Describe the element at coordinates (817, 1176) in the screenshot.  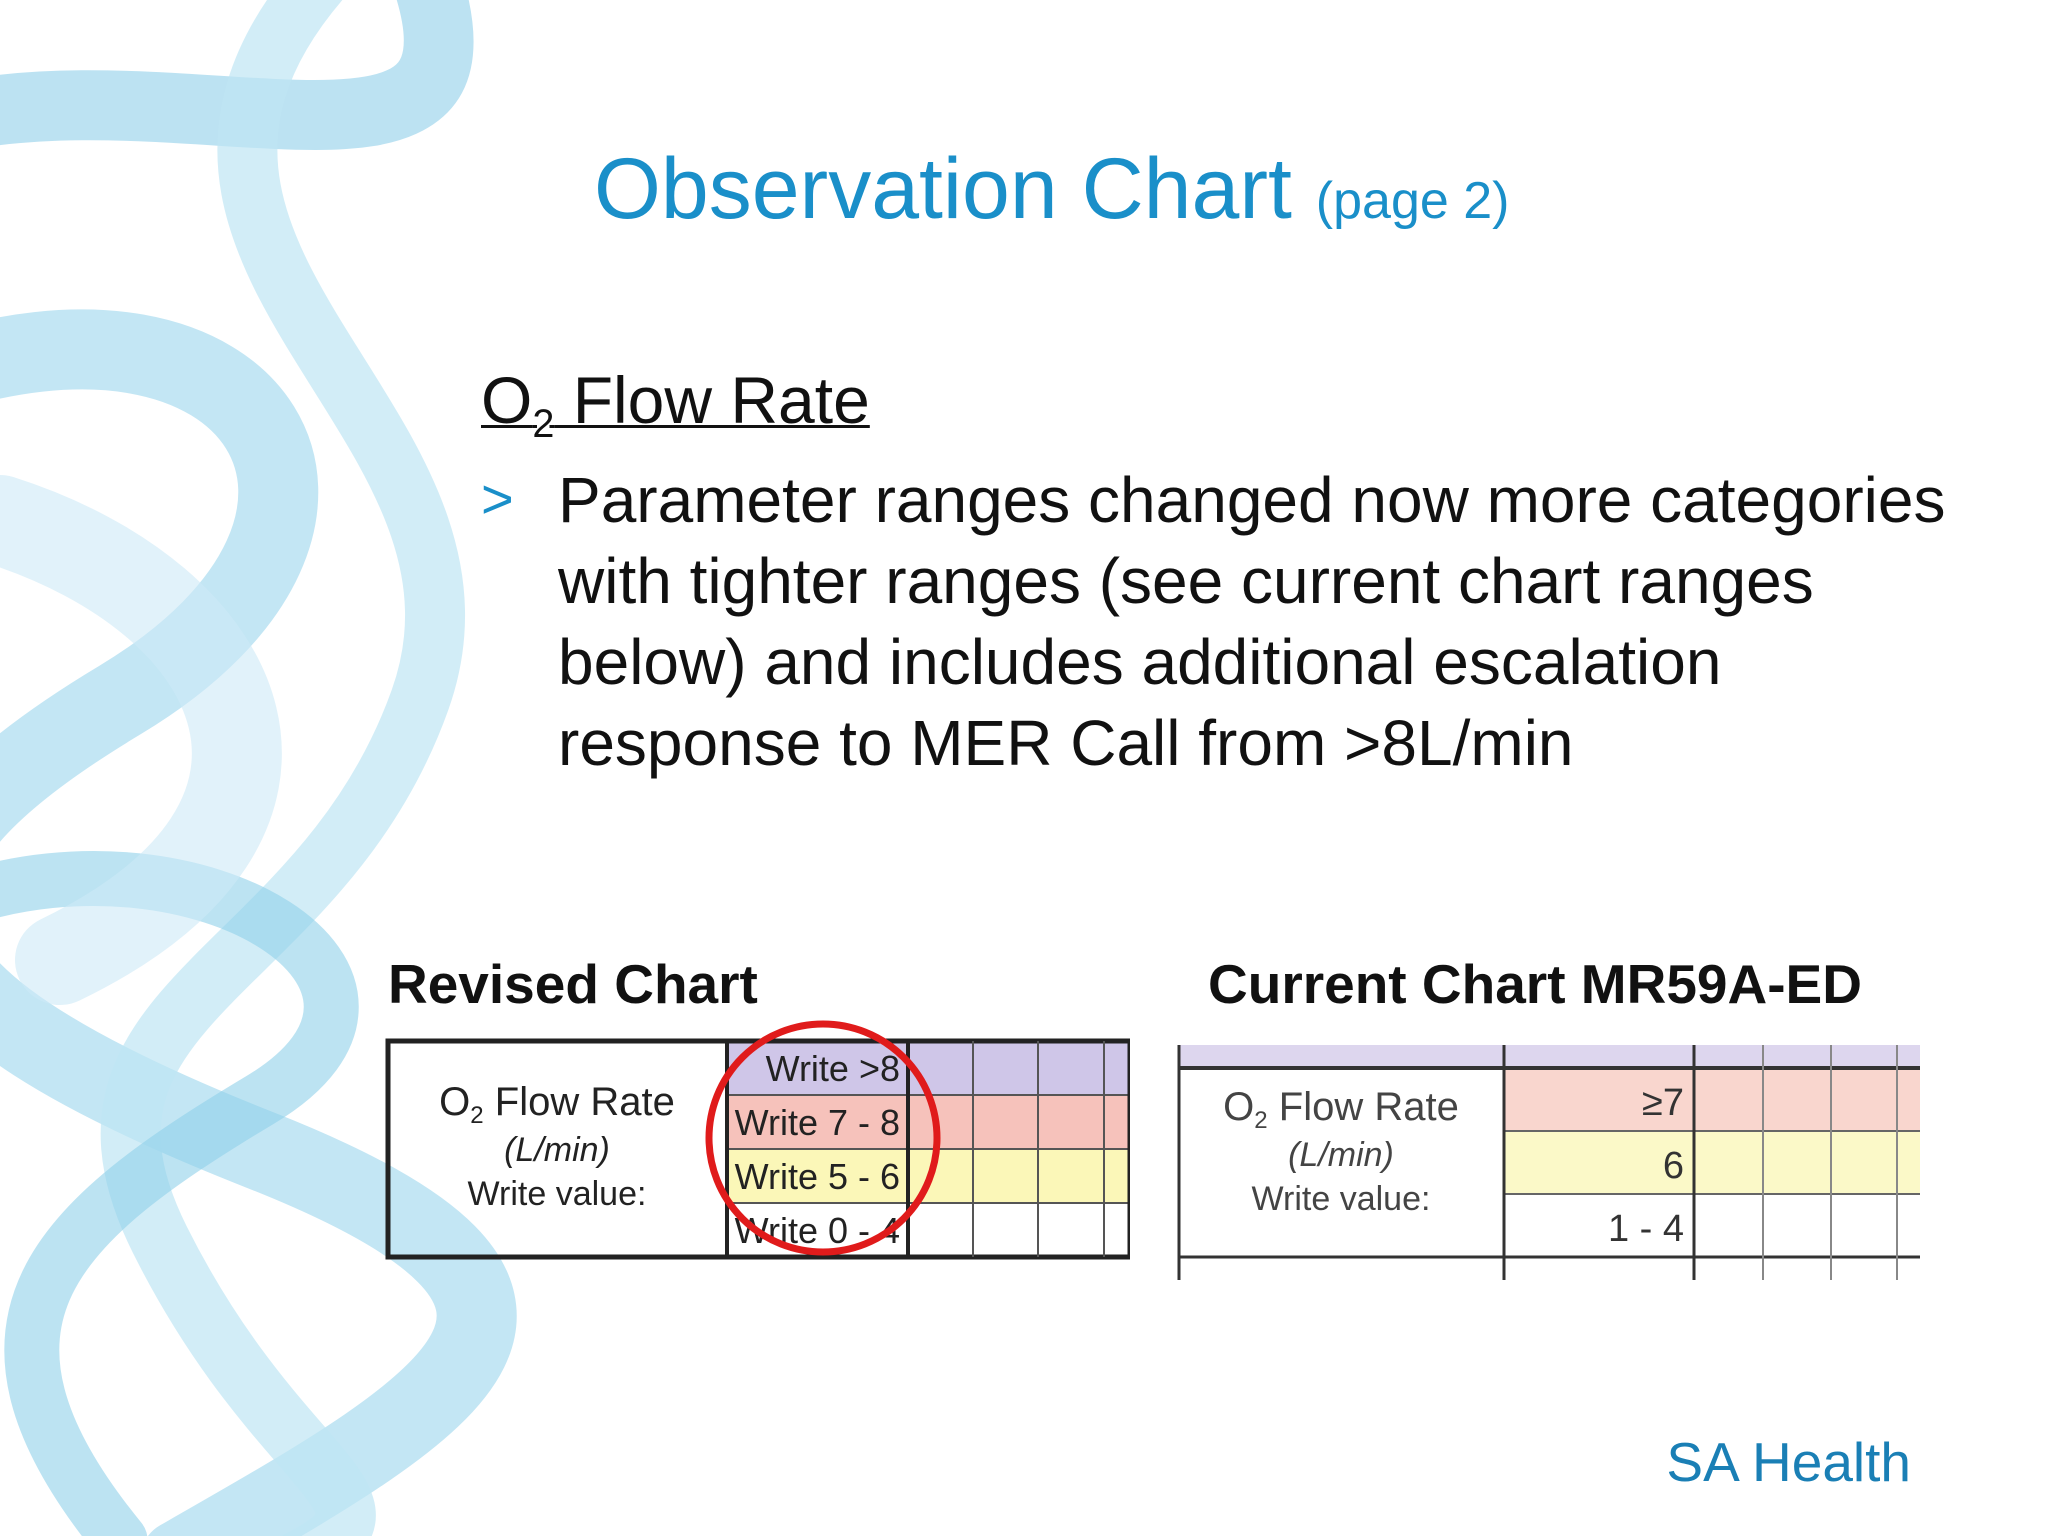
I see `range-label: Write 5 - 6` at that location.